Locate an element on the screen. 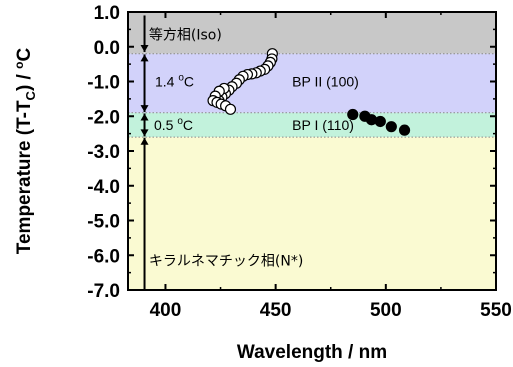 Image resolution: width=513 pixels, height=367 pixels. bp2-width-label: 1.4 oC is located at coordinates (174, 81).